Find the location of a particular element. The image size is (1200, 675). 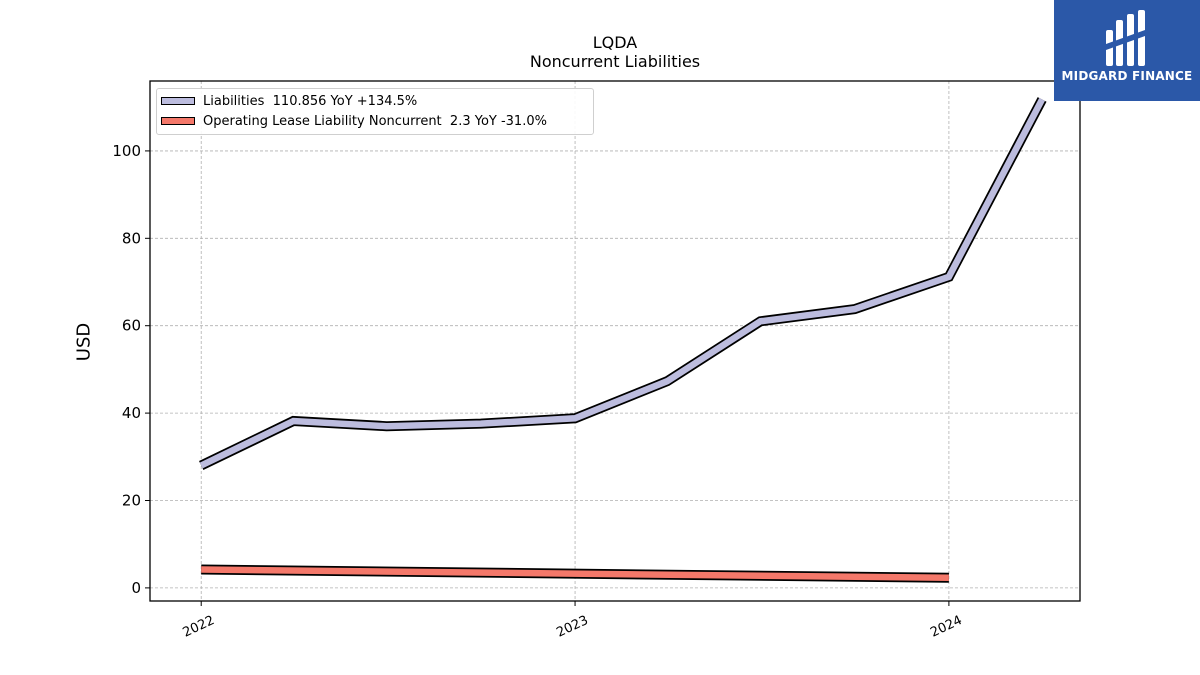

legend-swatch-liabilities is located at coordinates (178, 101).